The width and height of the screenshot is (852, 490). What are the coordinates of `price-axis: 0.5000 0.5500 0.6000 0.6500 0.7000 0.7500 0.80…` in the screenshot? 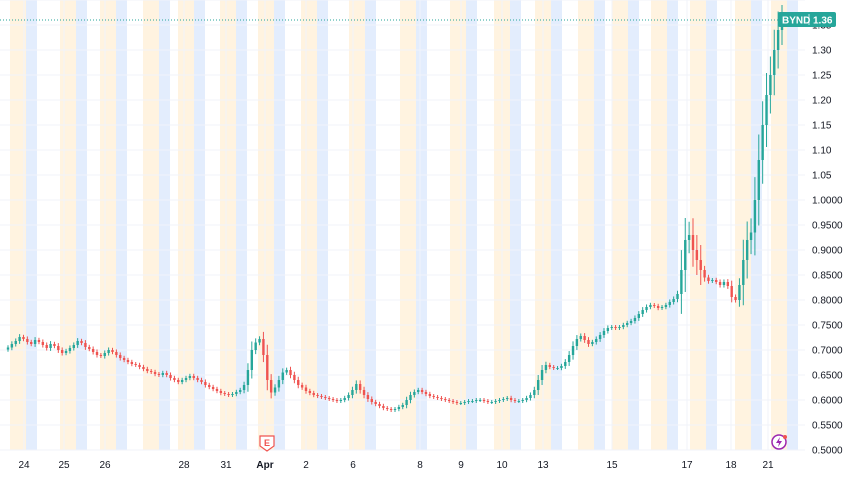 It's located at (827, 239).